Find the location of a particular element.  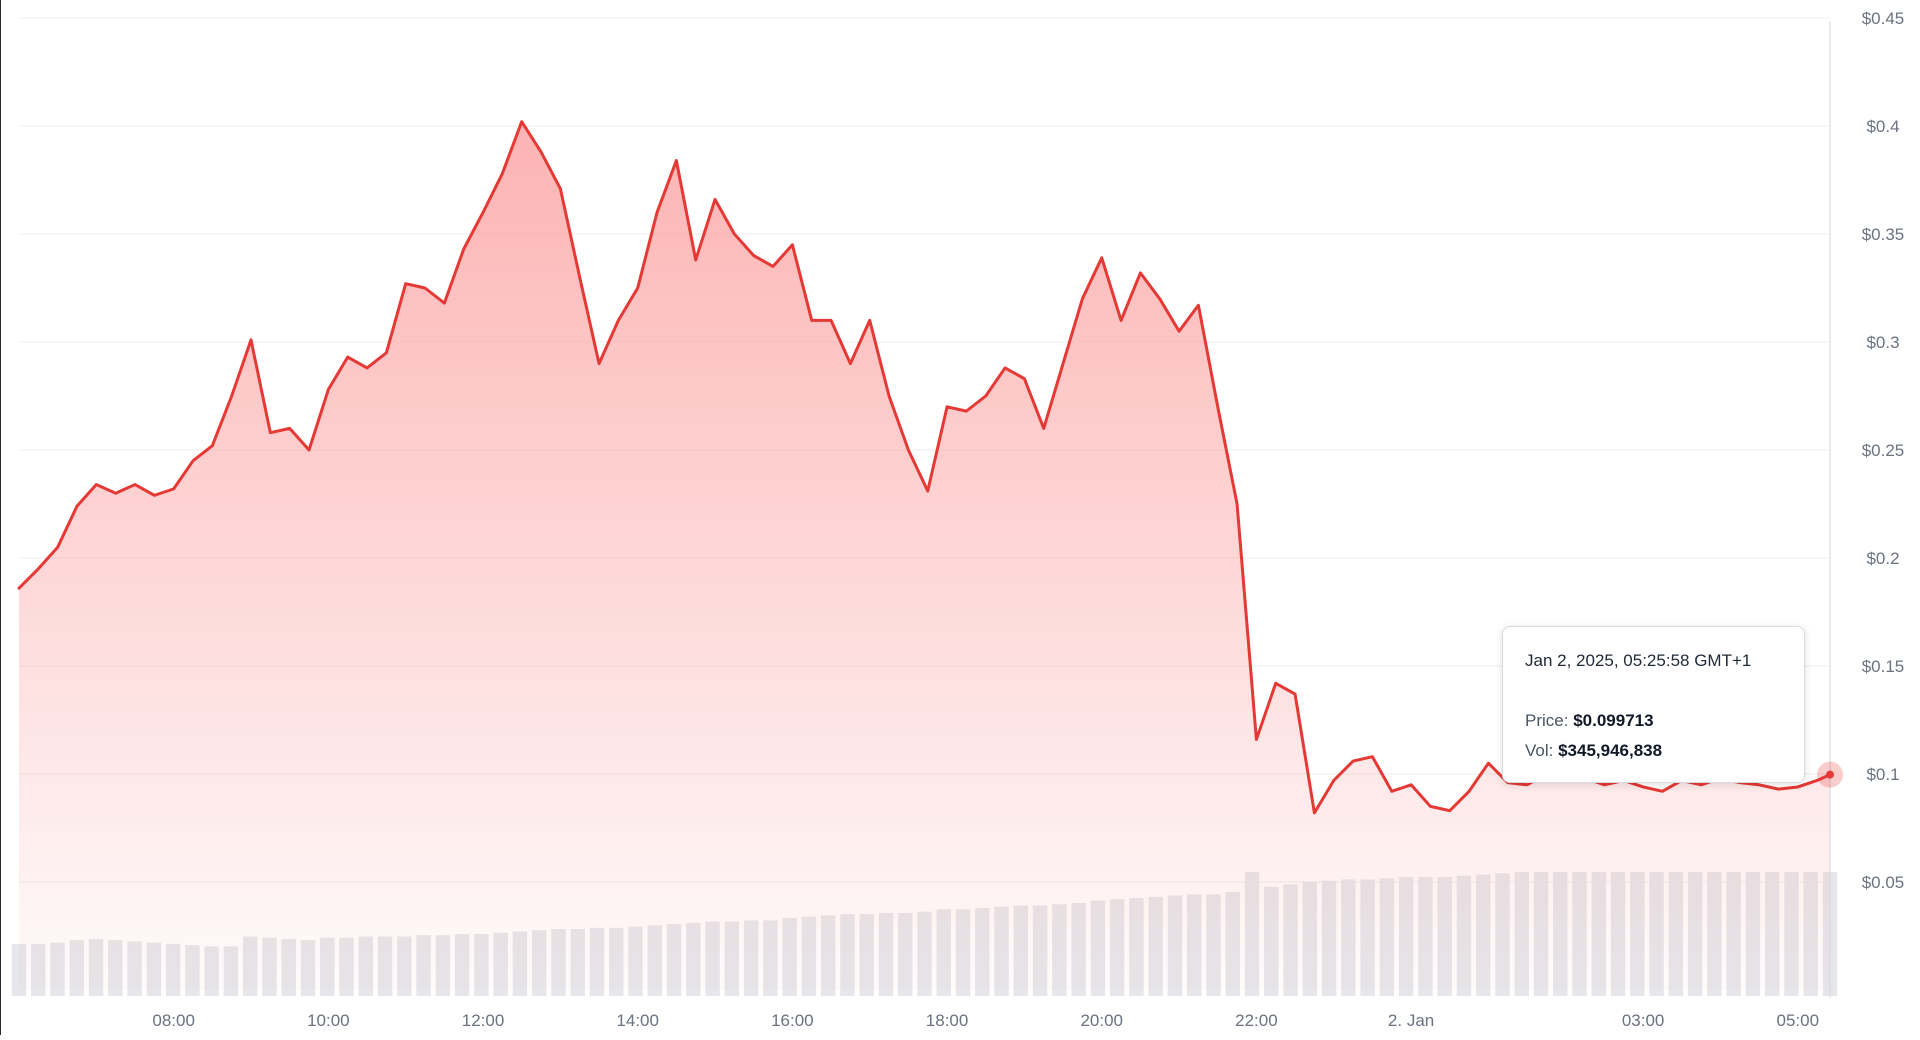

y-tick-label: $0.25 is located at coordinates (1883, 450).